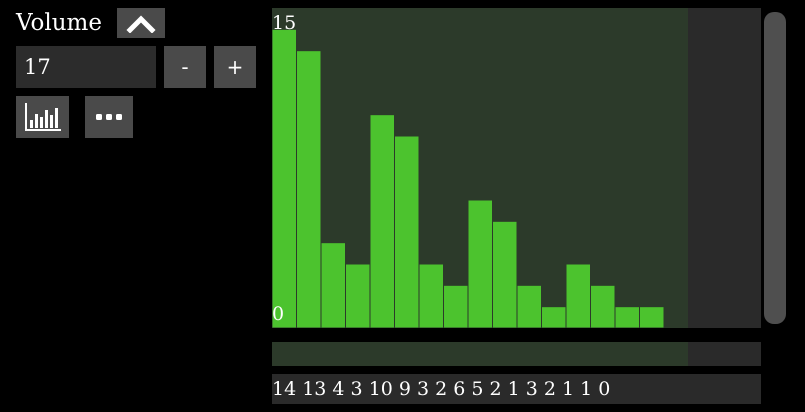 Image resolution: width=805 pixels, height=412 pixels. I want to click on more-dots-icon, so click(109, 117).